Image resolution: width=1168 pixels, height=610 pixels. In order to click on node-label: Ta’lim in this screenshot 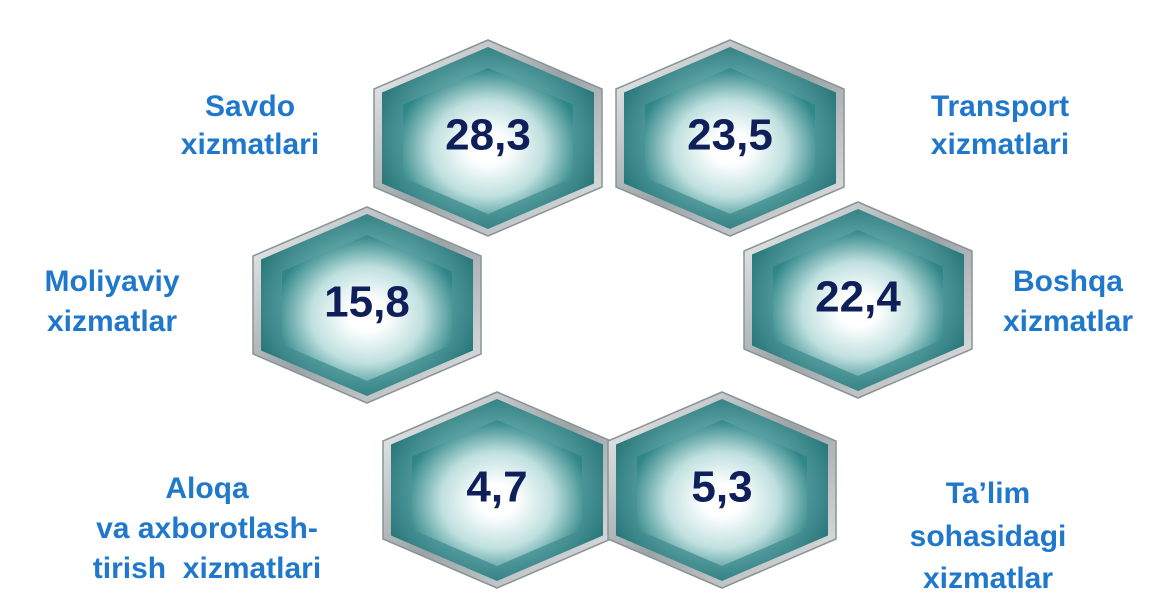, I will do `click(988, 493)`.